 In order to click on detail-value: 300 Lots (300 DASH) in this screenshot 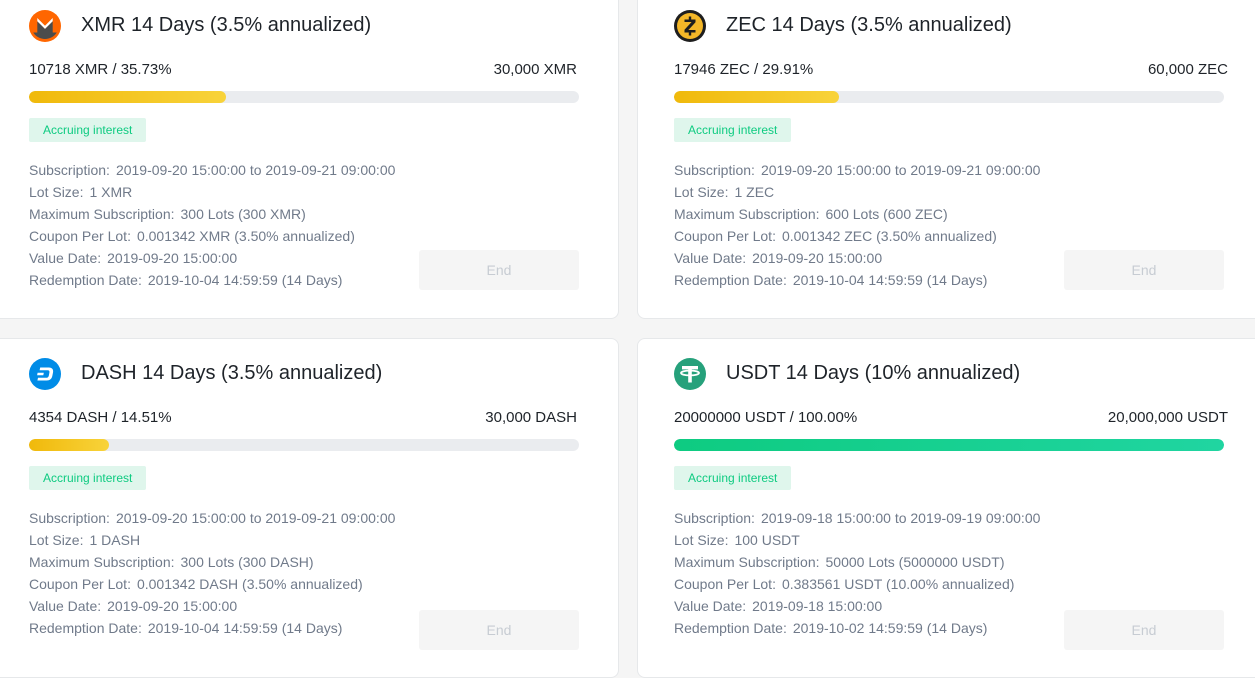, I will do `click(247, 562)`.